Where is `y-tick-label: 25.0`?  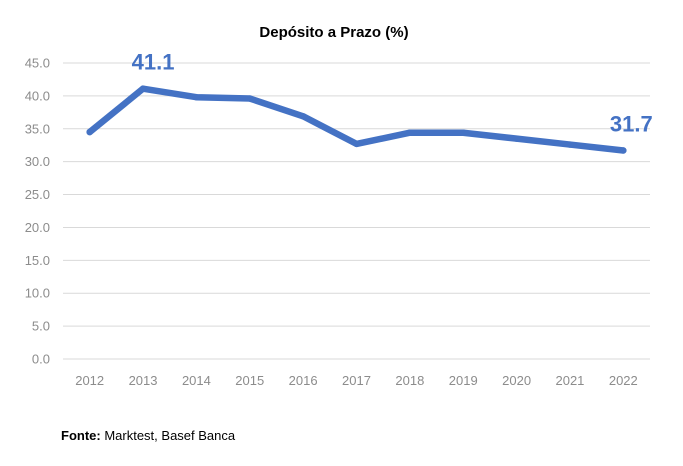
y-tick-label: 25.0 is located at coordinates (37, 194).